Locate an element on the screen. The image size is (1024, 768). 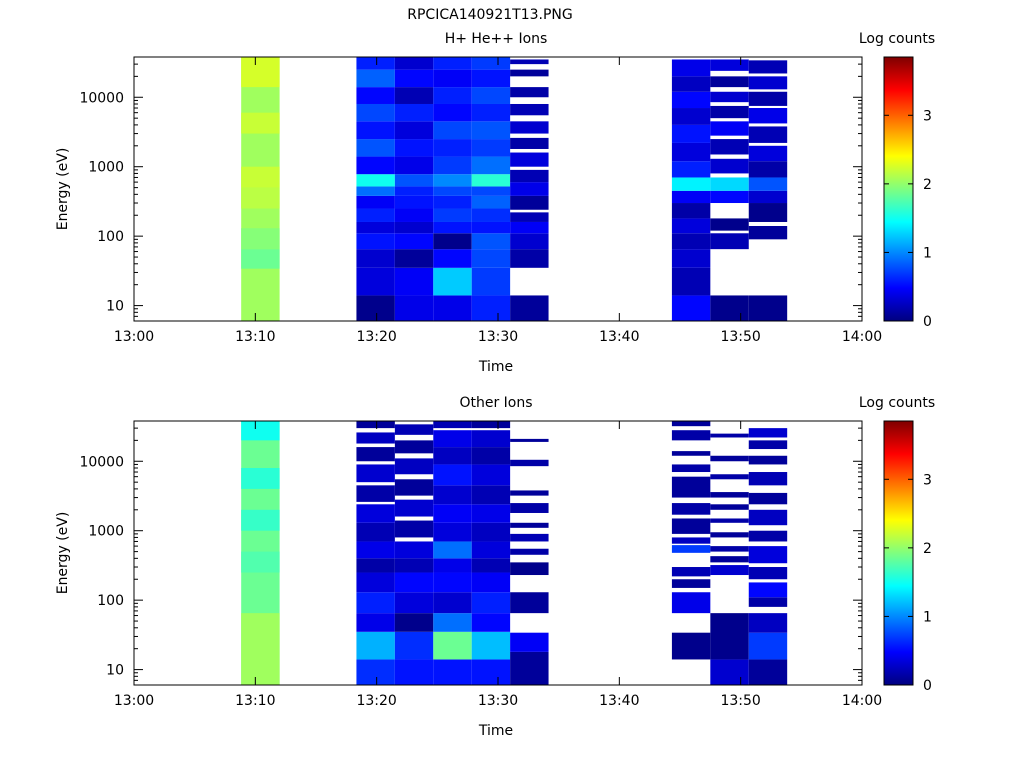
x-tick-label: 13:50 is located at coordinates (740, 701).